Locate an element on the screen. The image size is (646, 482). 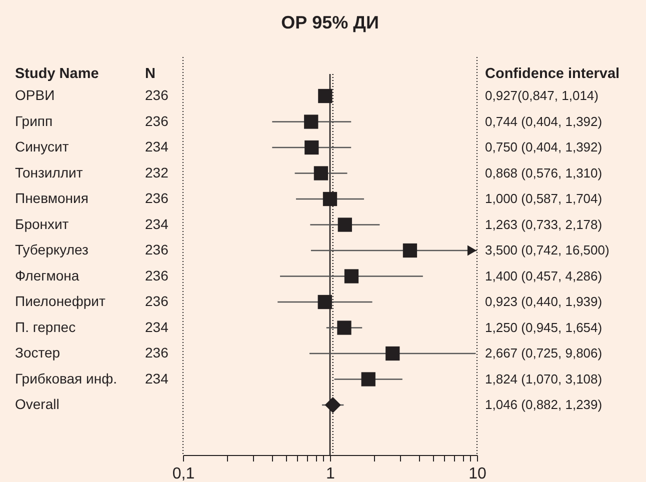
x-tick-label: 10 is located at coordinates (477, 474).